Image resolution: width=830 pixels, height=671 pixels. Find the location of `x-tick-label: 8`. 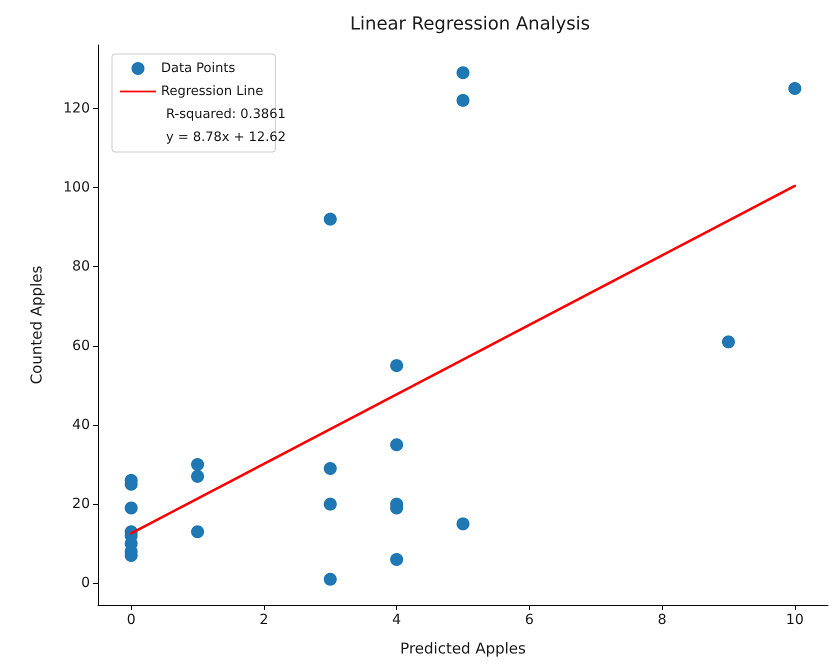

x-tick-label: 8 is located at coordinates (662, 620).